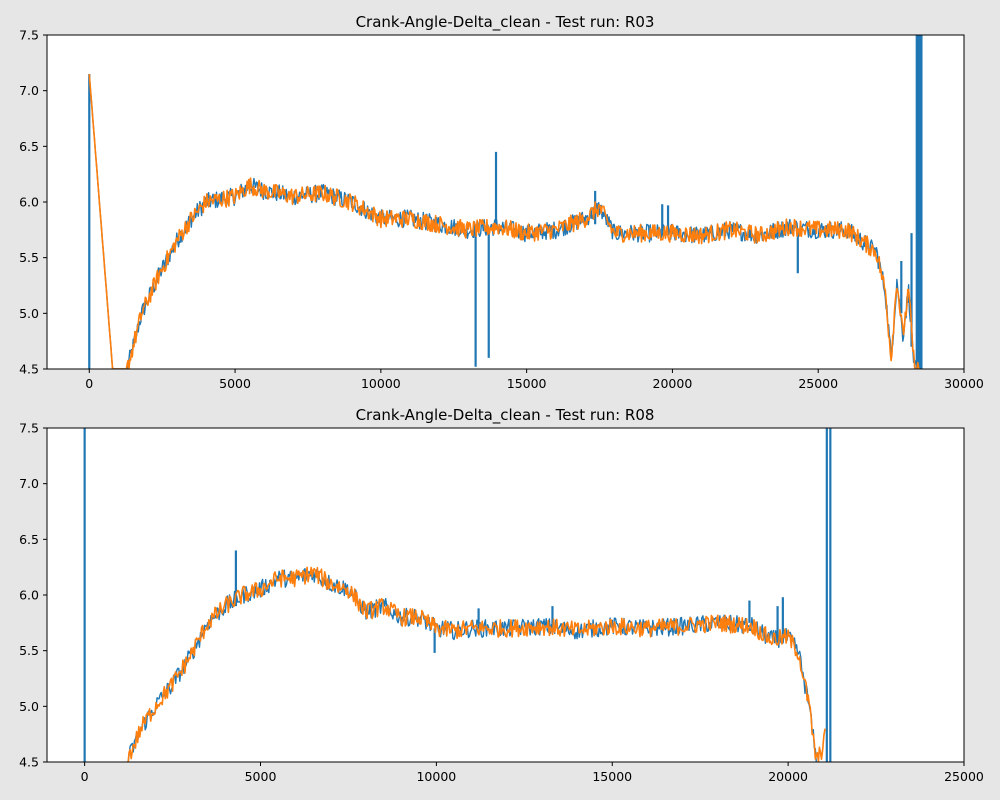 This screenshot has height=800, width=1000. I want to click on x-tick-label: 30000, so click(964, 383).